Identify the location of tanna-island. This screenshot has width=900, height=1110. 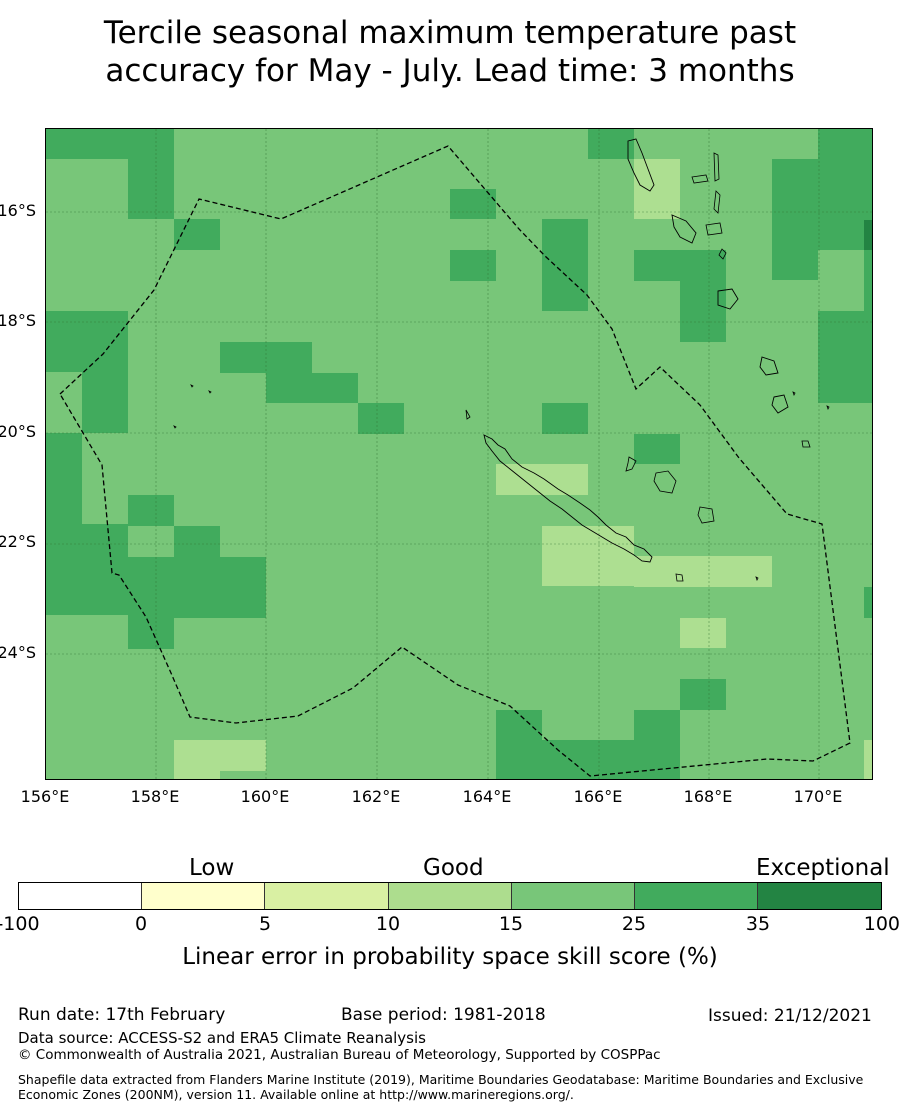
(780, 404).